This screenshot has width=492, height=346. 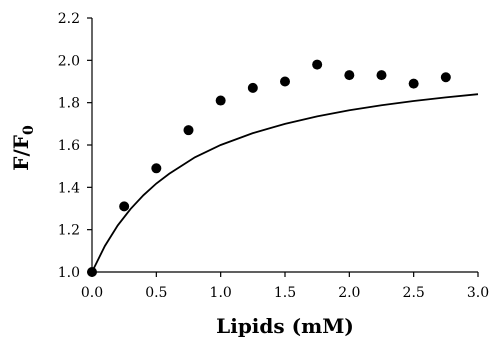 What do you see at coordinates (221, 293) in the screenshot?
I see `x-tick-label: 1.0` at bounding box center [221, 293].